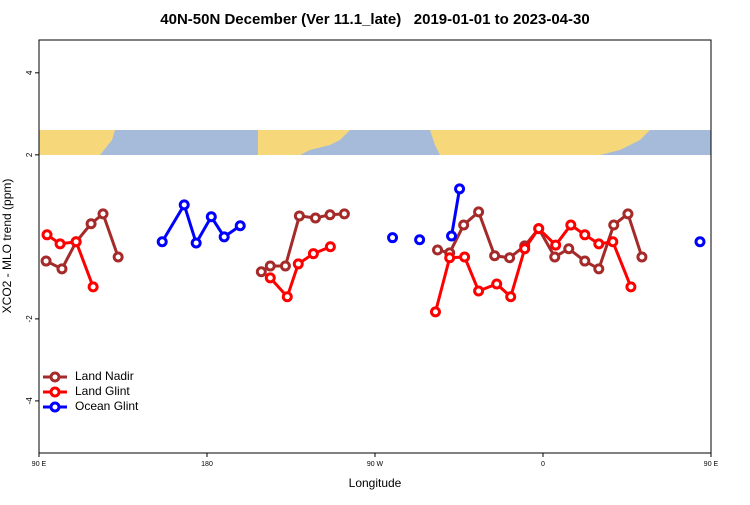 This screenshot has width=750, height=505. I want to click on legend-label: Land Glint, so click(102, 391).